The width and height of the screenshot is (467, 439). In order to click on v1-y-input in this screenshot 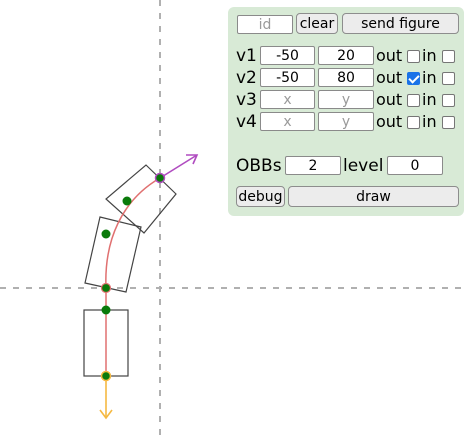, I will do `click(346, 55)`.